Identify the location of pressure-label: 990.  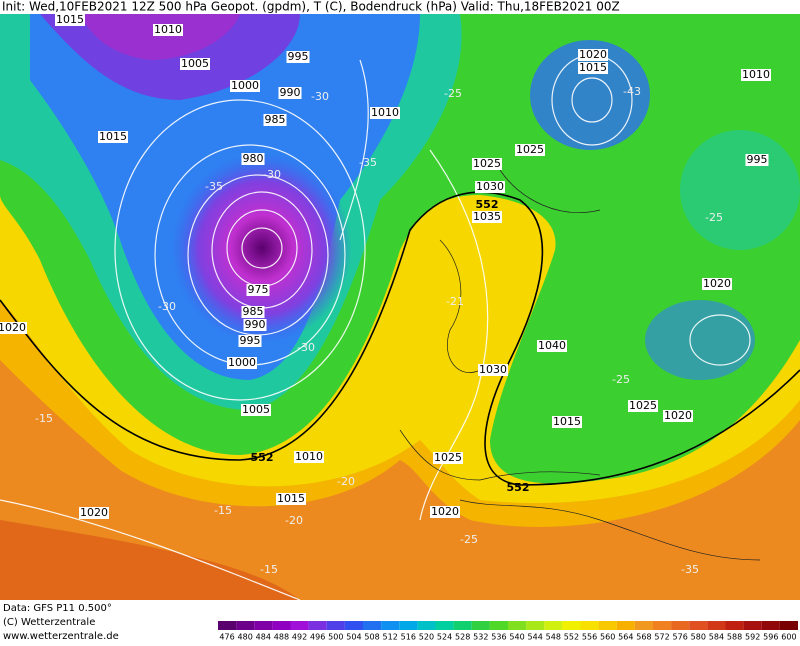
(290, 92).